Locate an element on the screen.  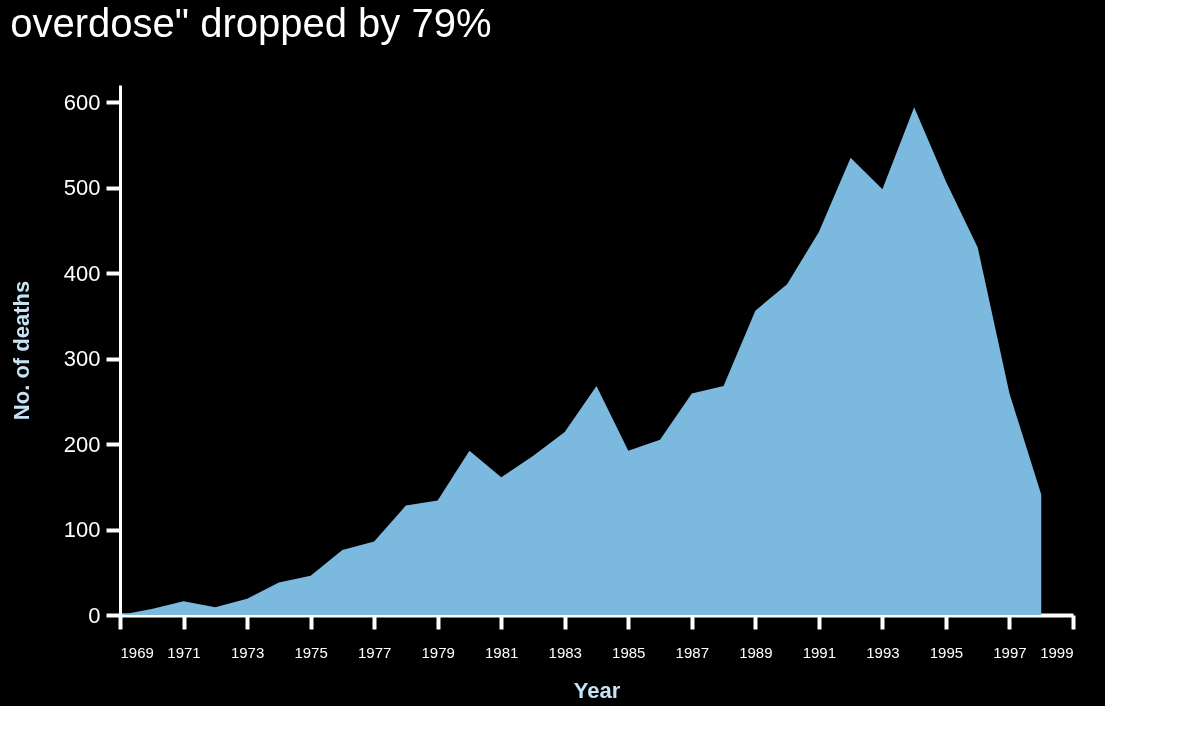
x-tick-label: 1981 is located at coordinates (502, 652).